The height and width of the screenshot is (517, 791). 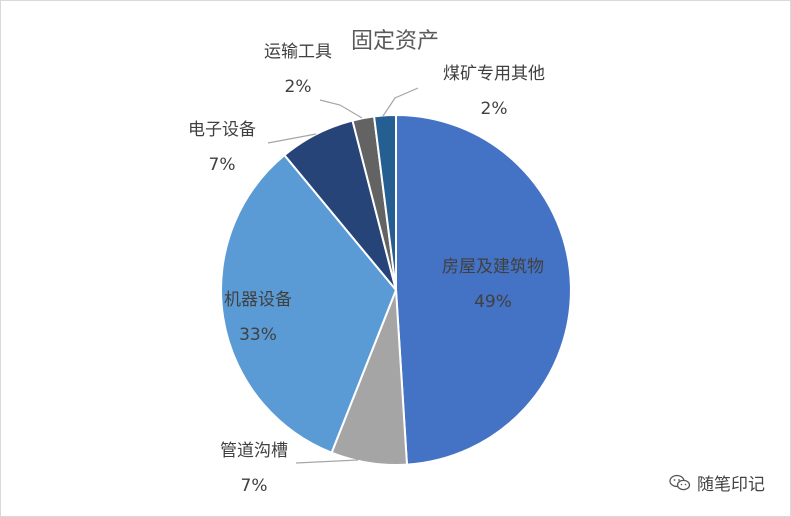 What do you see at coordinates (254, 451) in the screenshot?
I see `slice-label: 管道沟槽` at bounding box center [254, 451].